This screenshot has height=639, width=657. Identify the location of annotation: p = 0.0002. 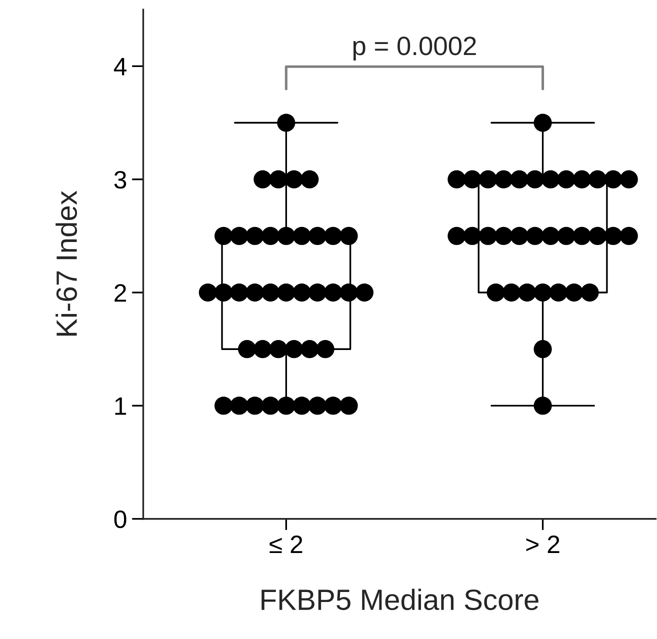
(414, 48).